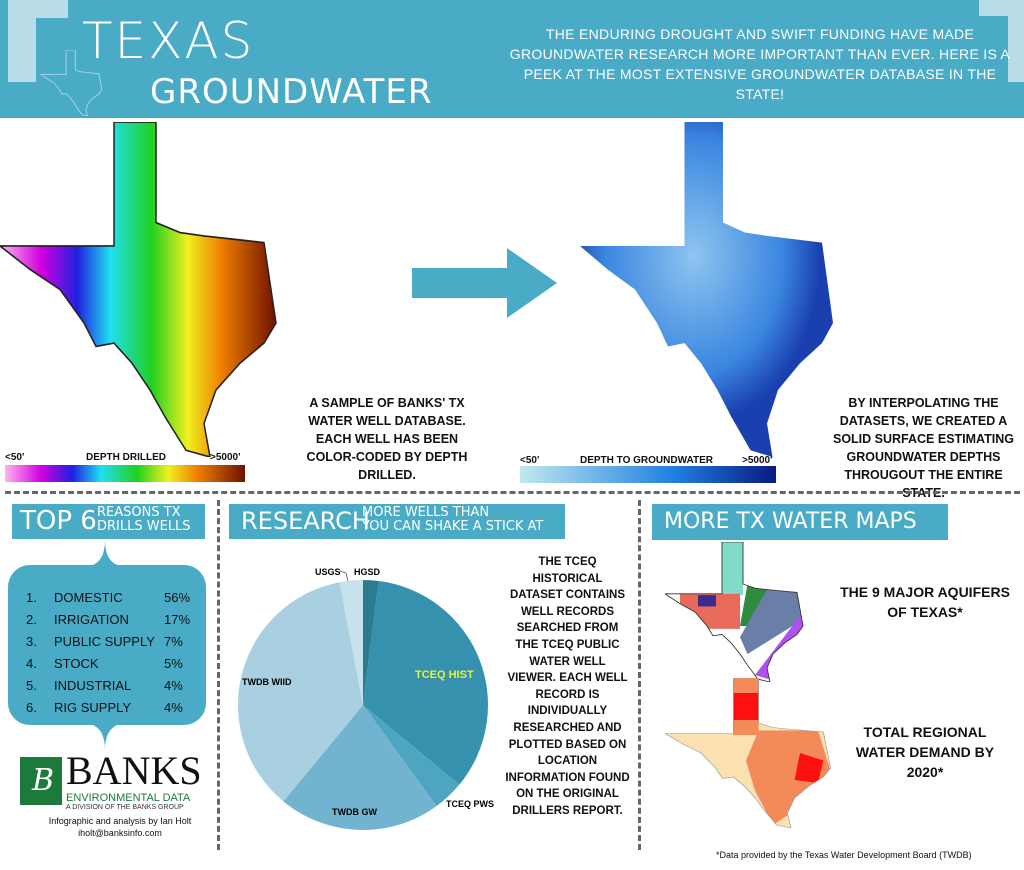 This screenshot has height=870, width=1024. What do you see at coordinates (139, 289) in the screenshot?
I see `well-depth-map` at bounding box center [139, 289].